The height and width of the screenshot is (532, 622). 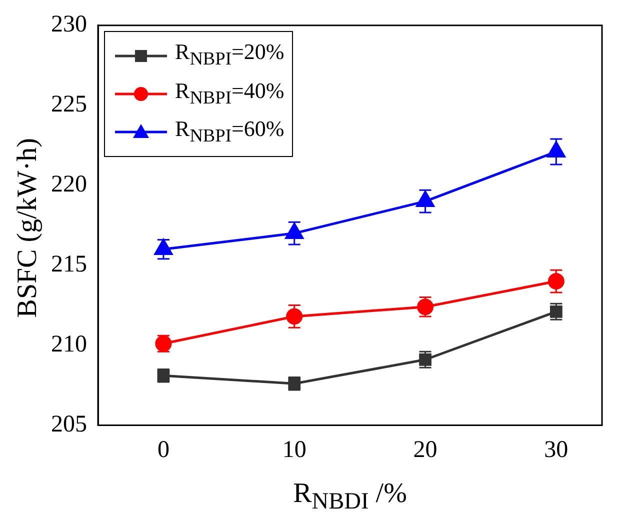 I want to click on y-tick-label: 205, so click(x=69, y=424).